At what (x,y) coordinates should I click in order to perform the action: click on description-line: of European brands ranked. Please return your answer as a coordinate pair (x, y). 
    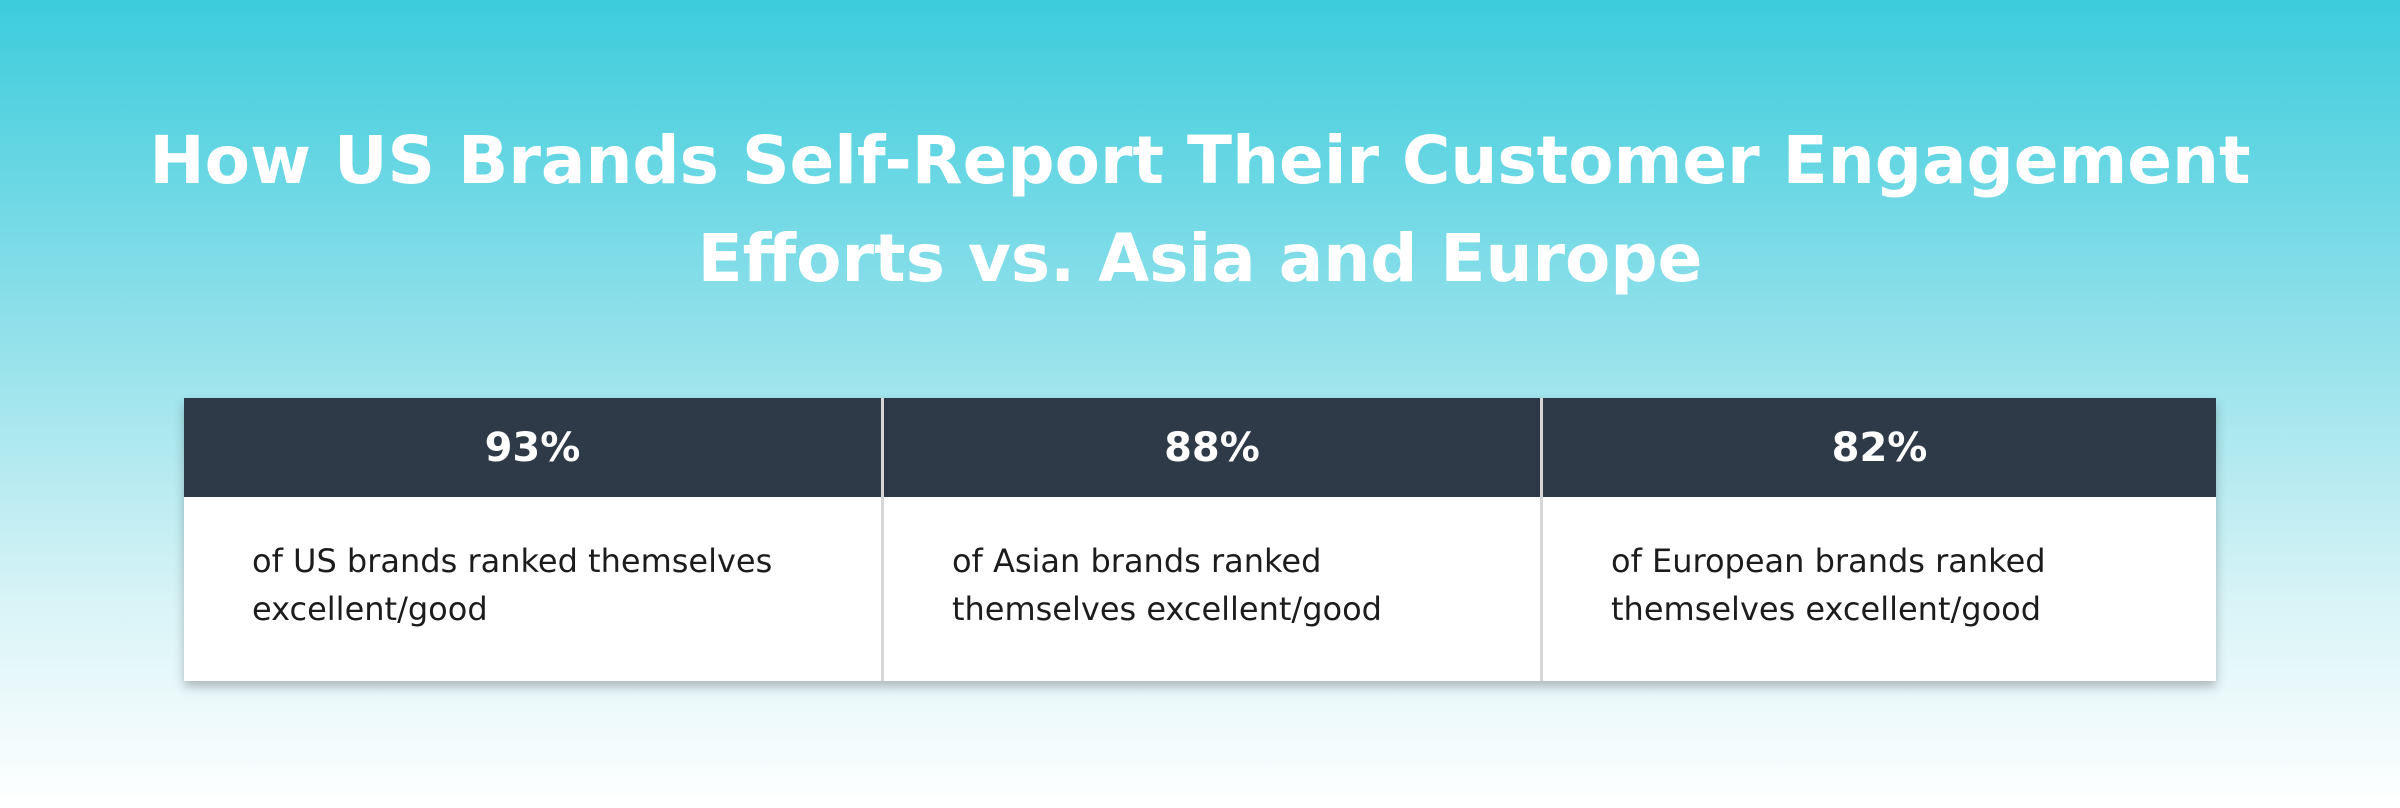
    Looking at the image, I should click on (1828, 561).